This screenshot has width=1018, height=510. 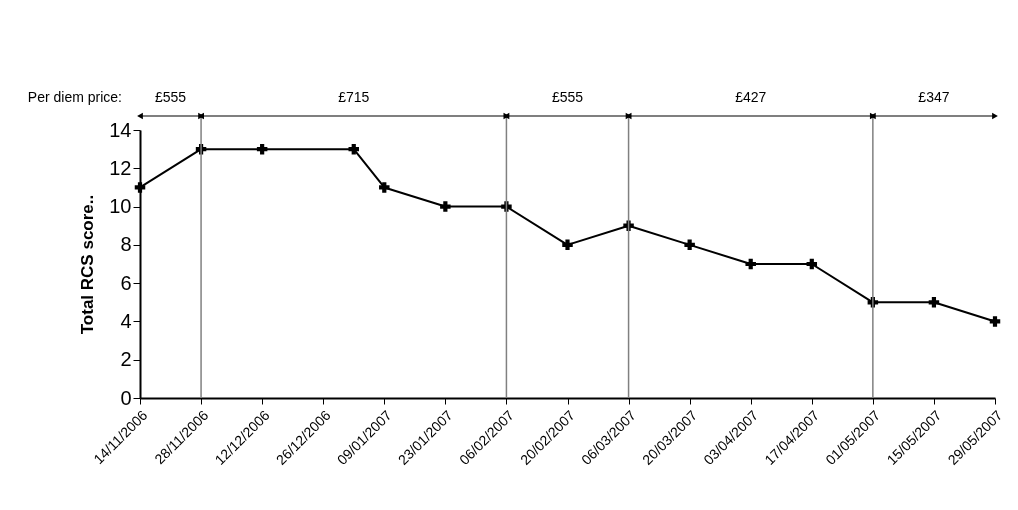 What do you see at coordinates (126, 244) in the screenshot?
I see `y-tick-label: 8` at bounding box center [126, 244].